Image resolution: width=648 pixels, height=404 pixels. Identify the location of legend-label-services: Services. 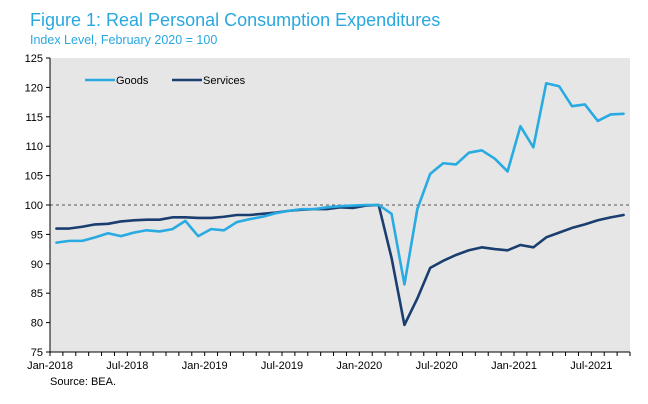
(224, 81).